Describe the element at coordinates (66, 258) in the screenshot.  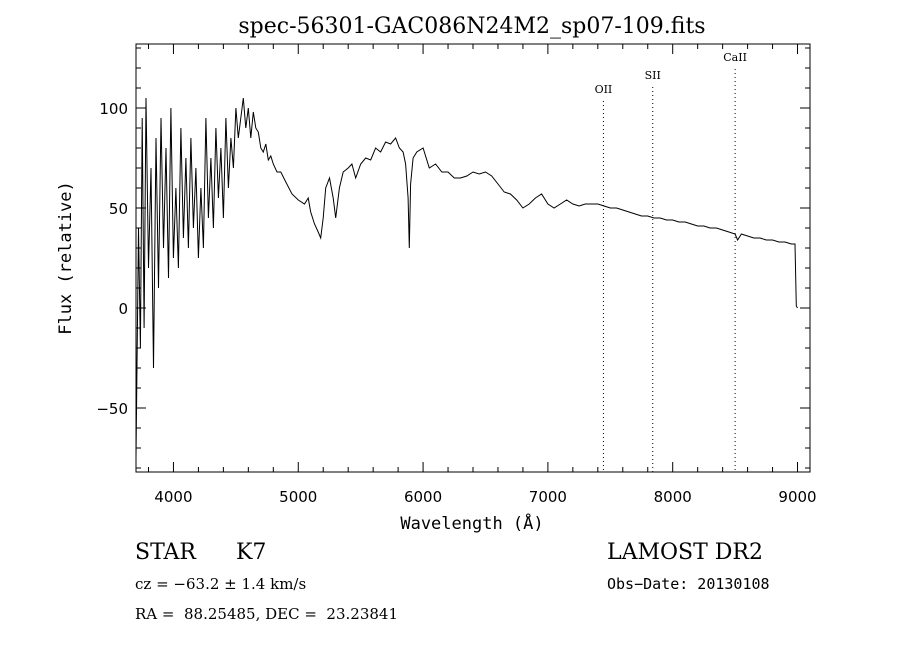
I see `y-axis-label: Flux (relative)` at that location.